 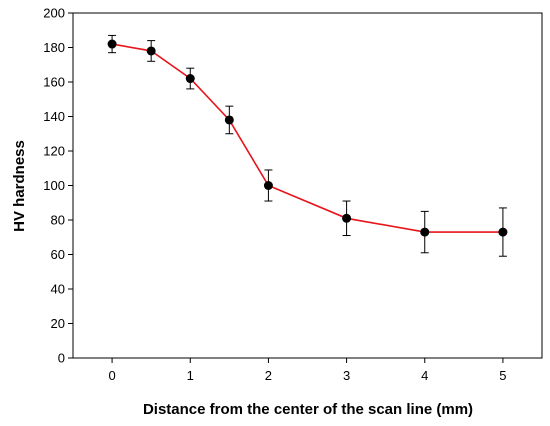 What do you see at coordinates (307, 370) in the screenshot?
I see `x-axis-ticks: 0 1 2 3 4 5` at bounding box center [307, 370].